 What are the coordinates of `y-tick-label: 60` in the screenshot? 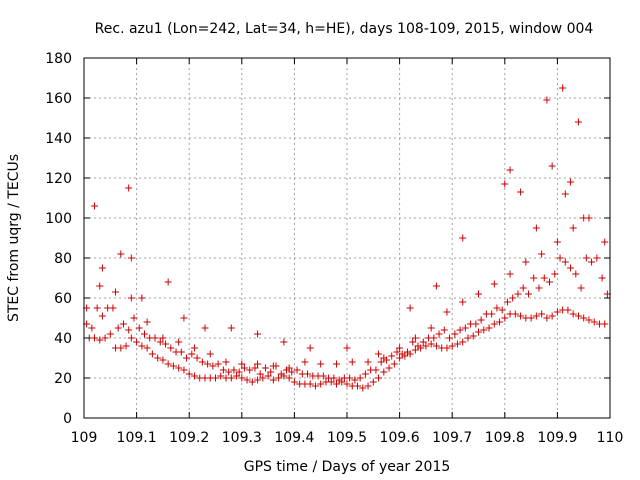 It's located at (63, 299).